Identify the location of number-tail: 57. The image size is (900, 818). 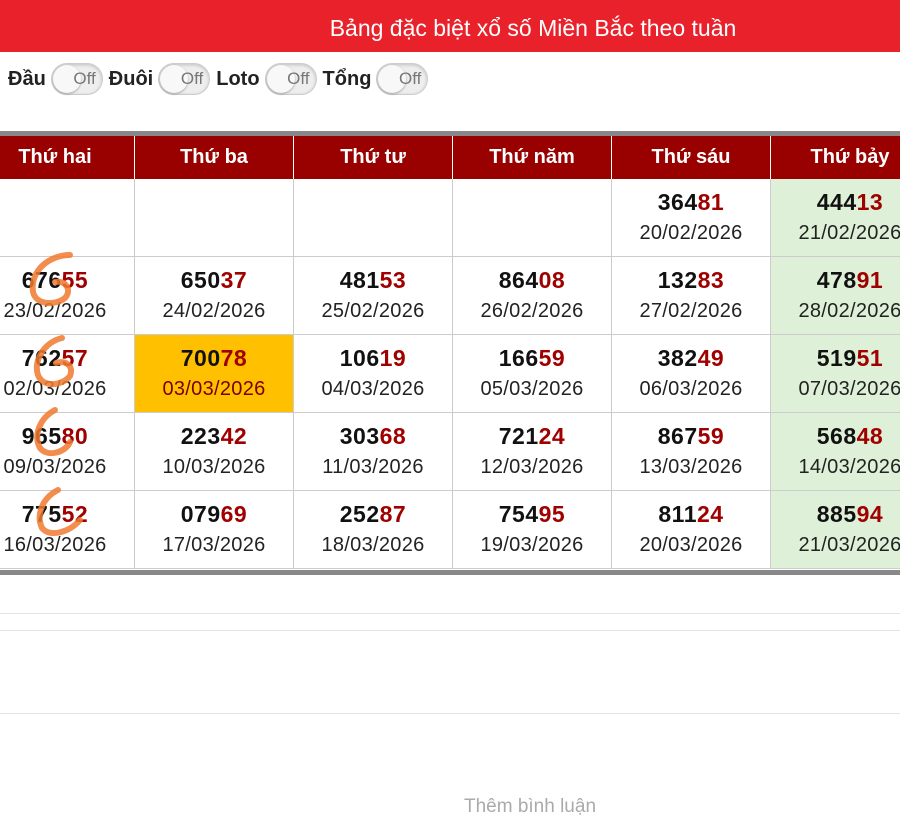
(75, 358).